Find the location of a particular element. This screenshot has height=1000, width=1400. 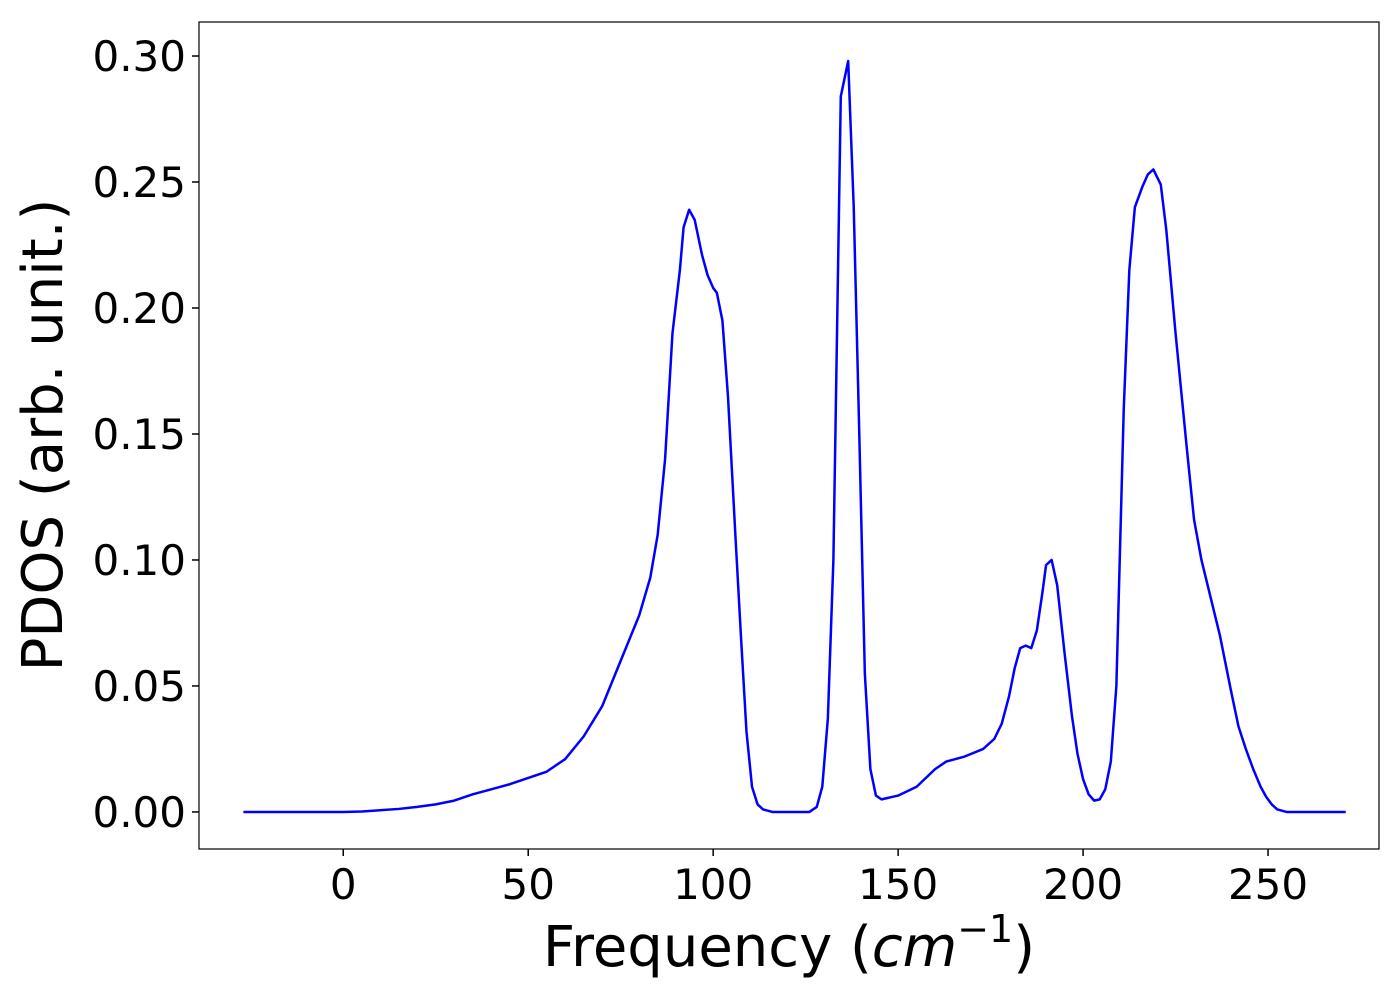

x-label-end: ) is located at coordinates (1024, 947).